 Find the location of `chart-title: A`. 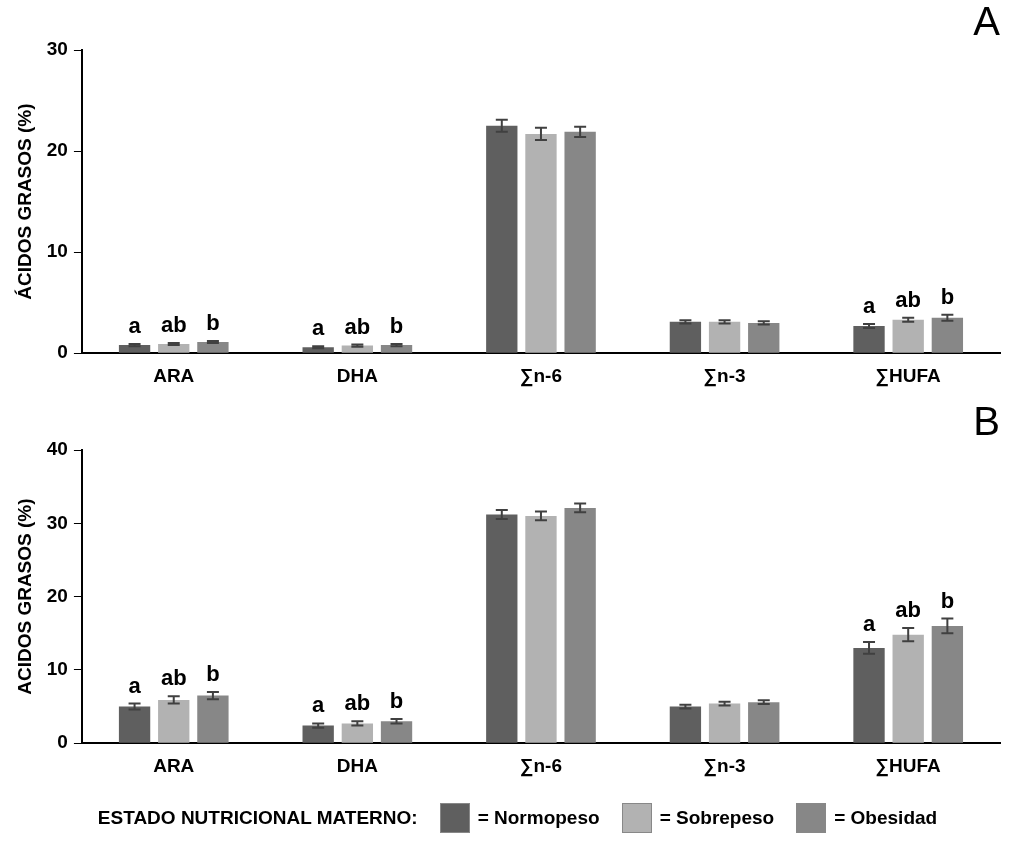

chart-title: A is located at coordinates (987, 22).